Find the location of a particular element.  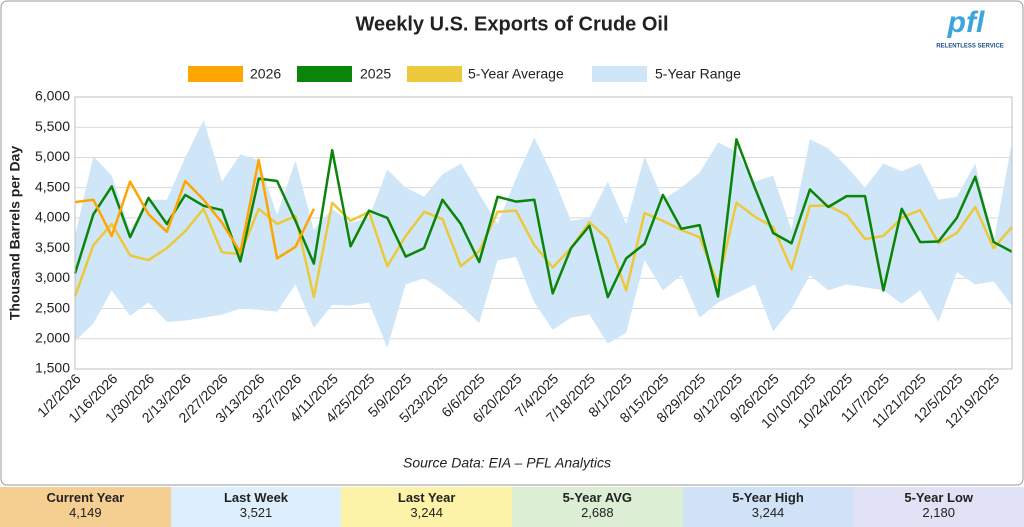

y-tick-label: 5,500 is located at coordinates (52, 126).